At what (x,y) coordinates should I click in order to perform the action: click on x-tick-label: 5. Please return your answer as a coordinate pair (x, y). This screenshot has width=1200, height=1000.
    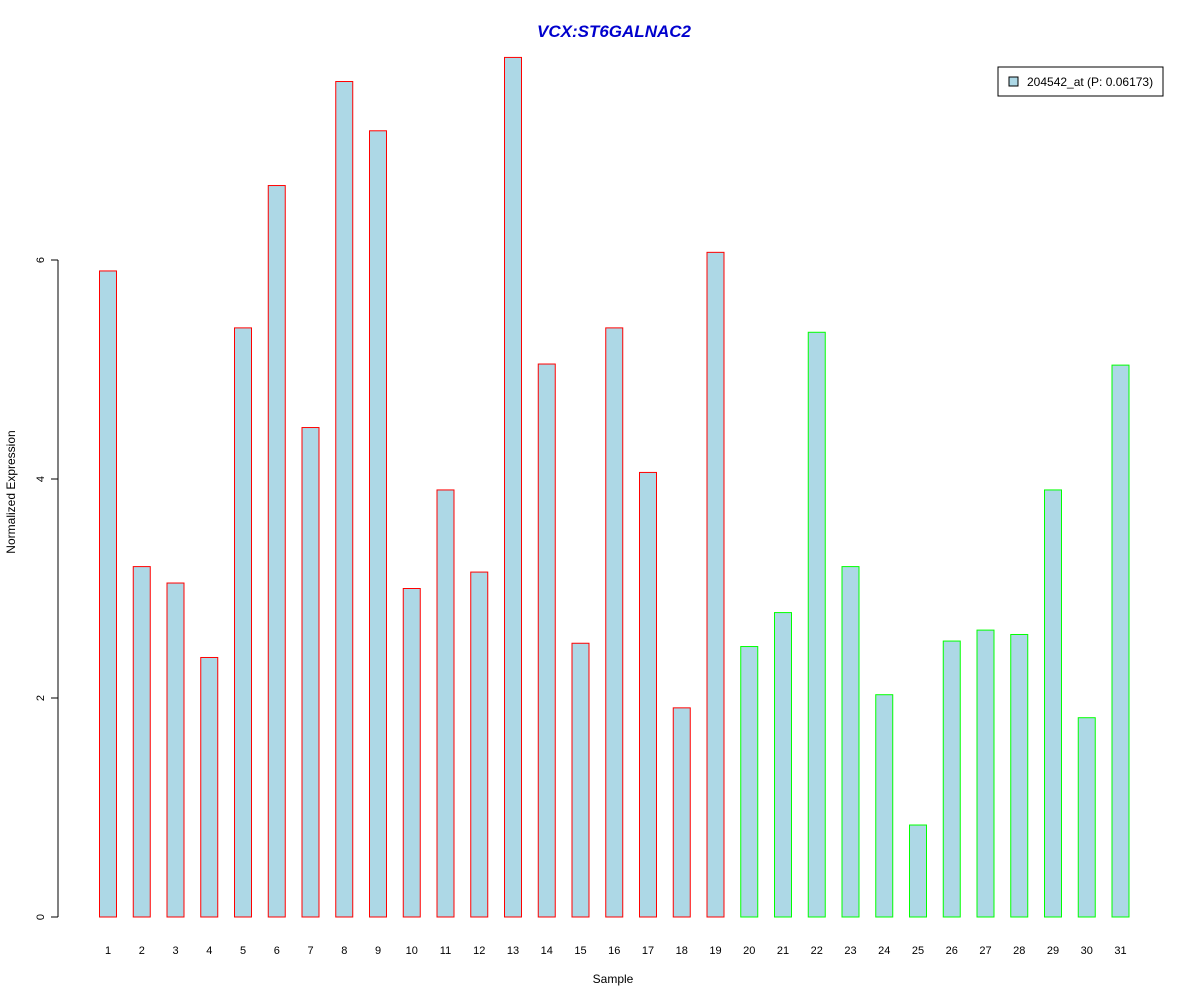
    Looking at the image, I should click on (243, 951).